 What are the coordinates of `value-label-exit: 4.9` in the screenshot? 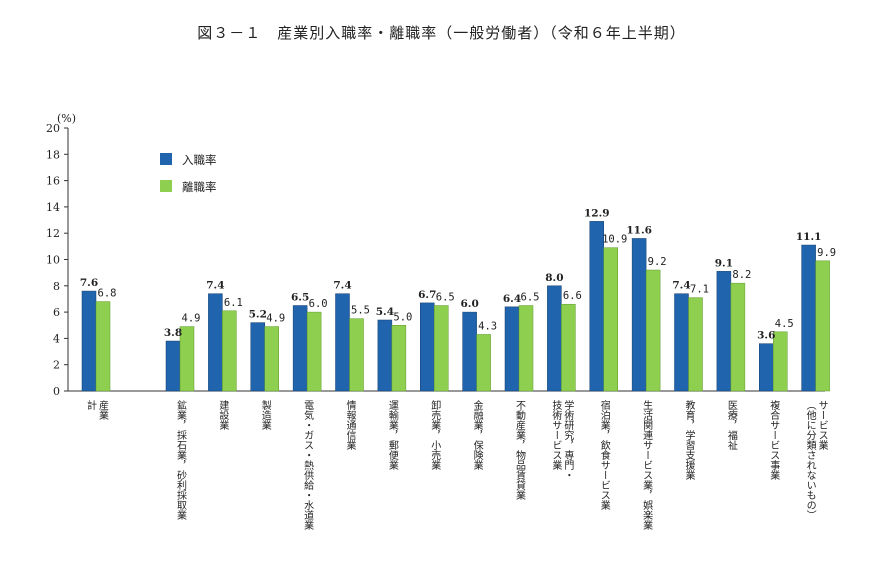 It's located at (275, 319).